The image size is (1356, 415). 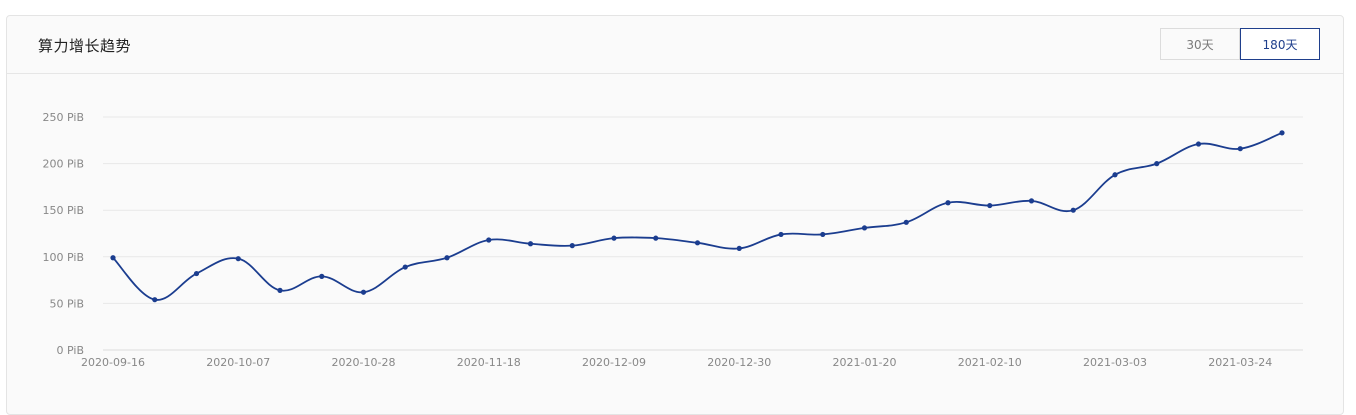 I want to click on x-tick-label: 2020-10-28, so click(x=364, y=362).